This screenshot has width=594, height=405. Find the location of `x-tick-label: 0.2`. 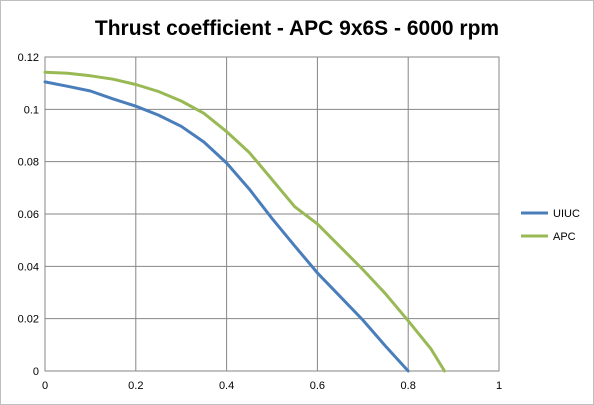

x-tick-label: 0.2 is located at coordinates (135, 386).